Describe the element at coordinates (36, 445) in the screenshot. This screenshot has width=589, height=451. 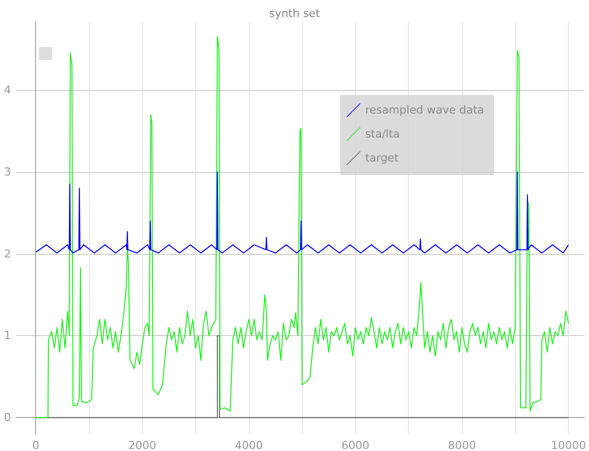
I see `x-tick-label: 0` at that location.